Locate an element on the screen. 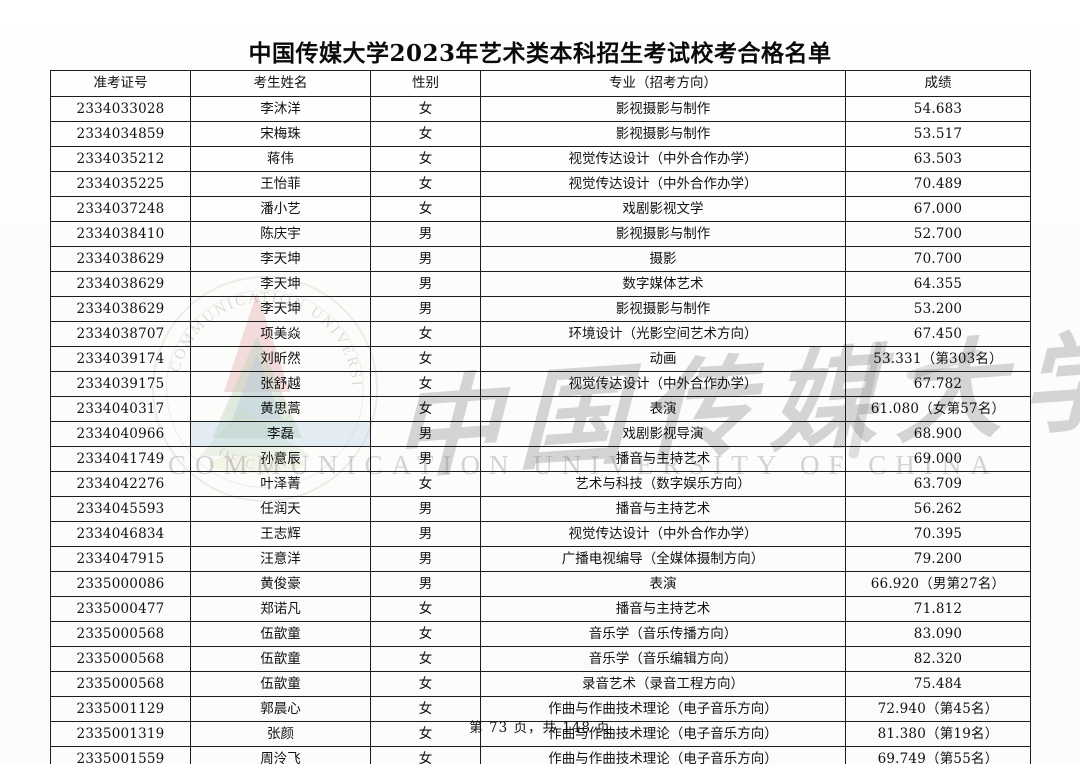 The image size is (1080, 764). cell-score: 53.200 is located at coordinates (938, 309).